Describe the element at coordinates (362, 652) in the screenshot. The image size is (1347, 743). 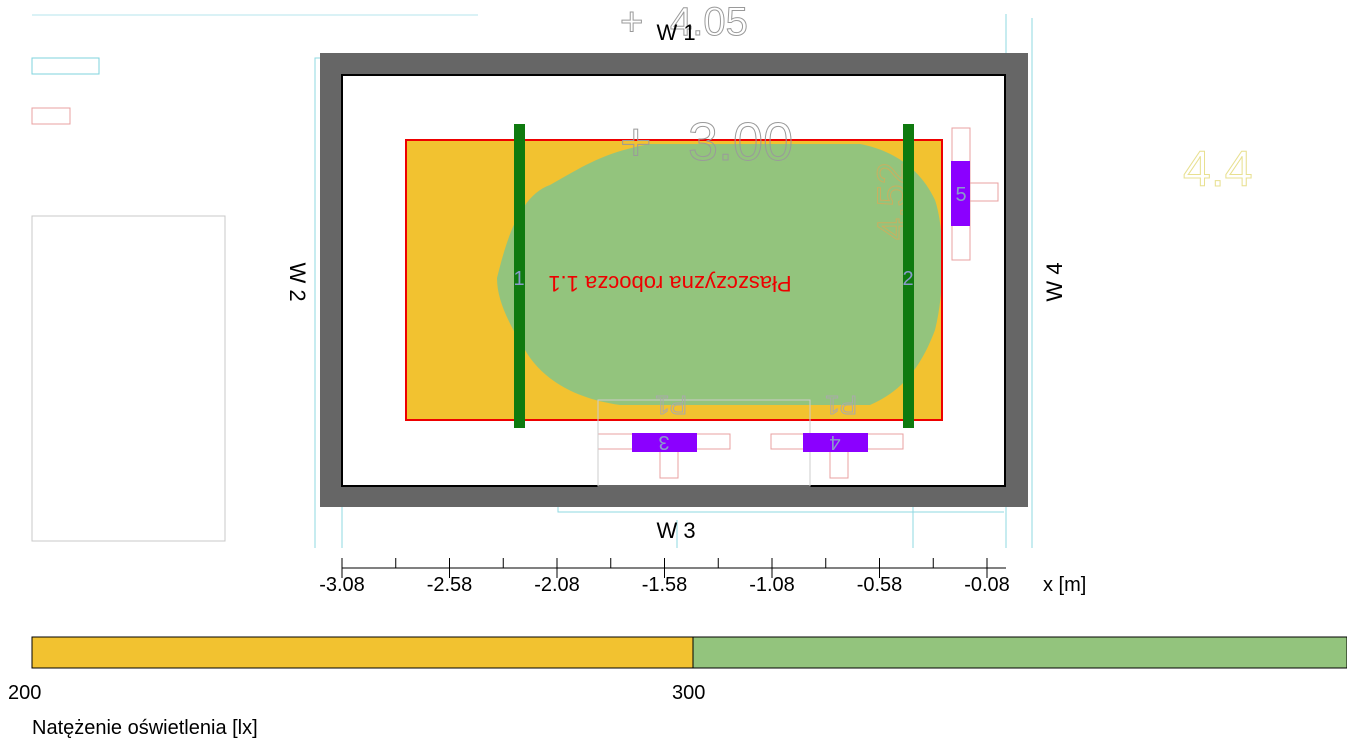
I see `legend-swatch-low` at that location.